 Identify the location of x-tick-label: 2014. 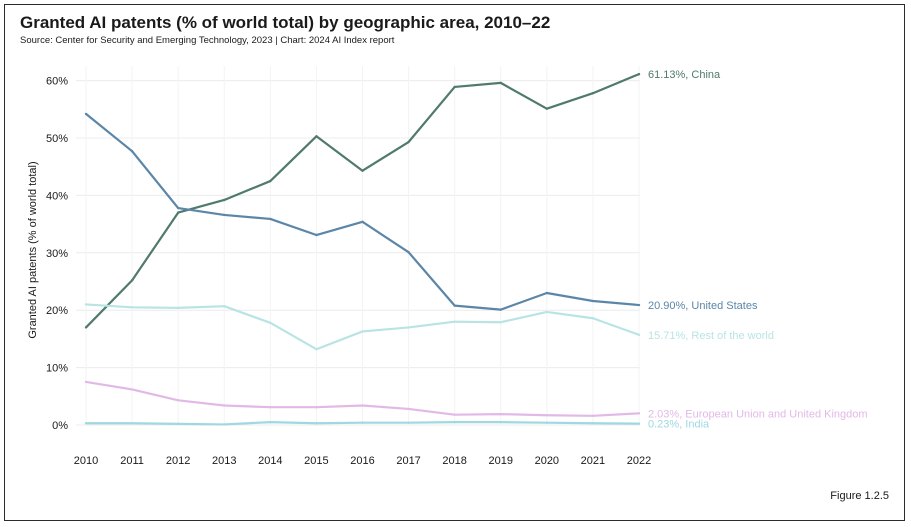
(270, 461).